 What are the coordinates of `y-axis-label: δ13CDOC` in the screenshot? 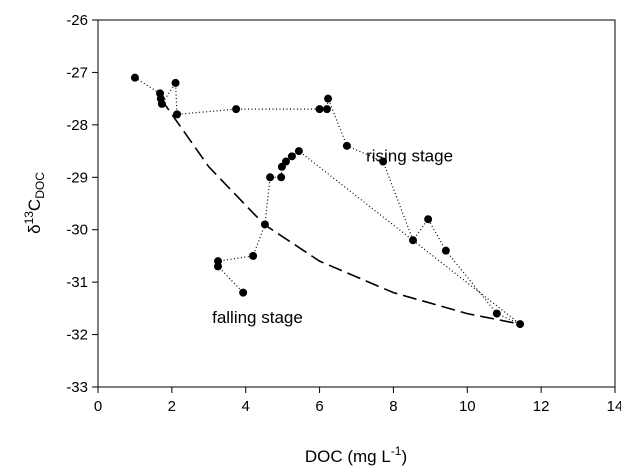 It's located at (34, 203).